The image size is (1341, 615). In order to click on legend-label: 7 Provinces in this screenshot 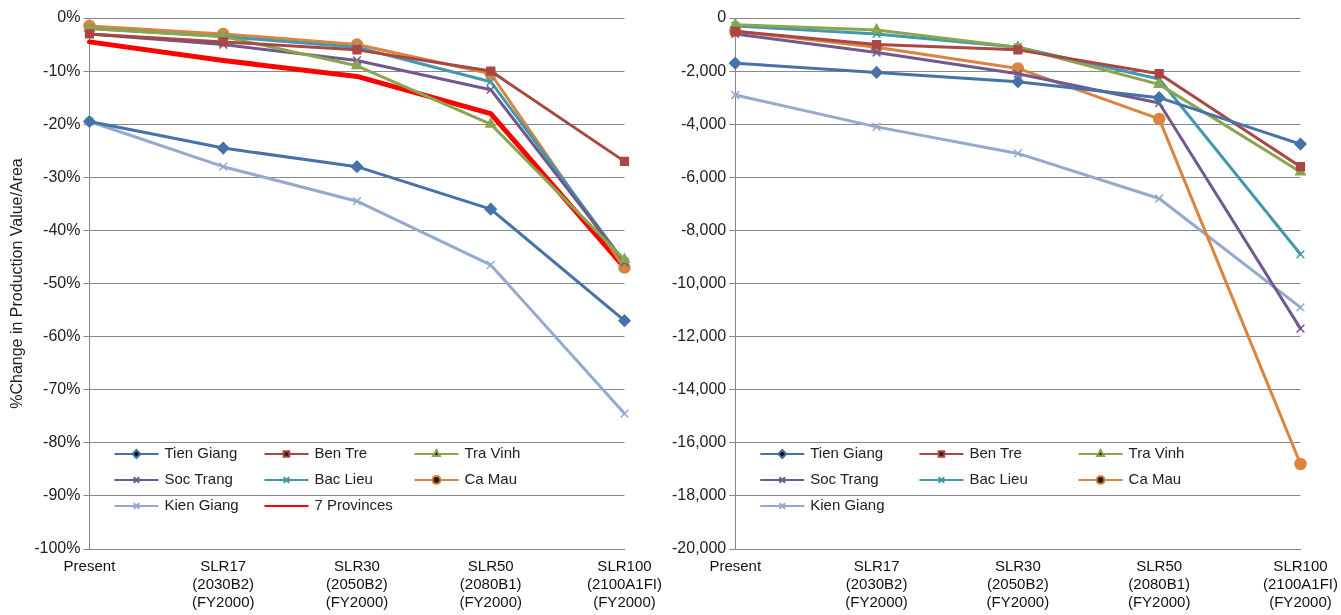, I will do `click(353, 505)`.